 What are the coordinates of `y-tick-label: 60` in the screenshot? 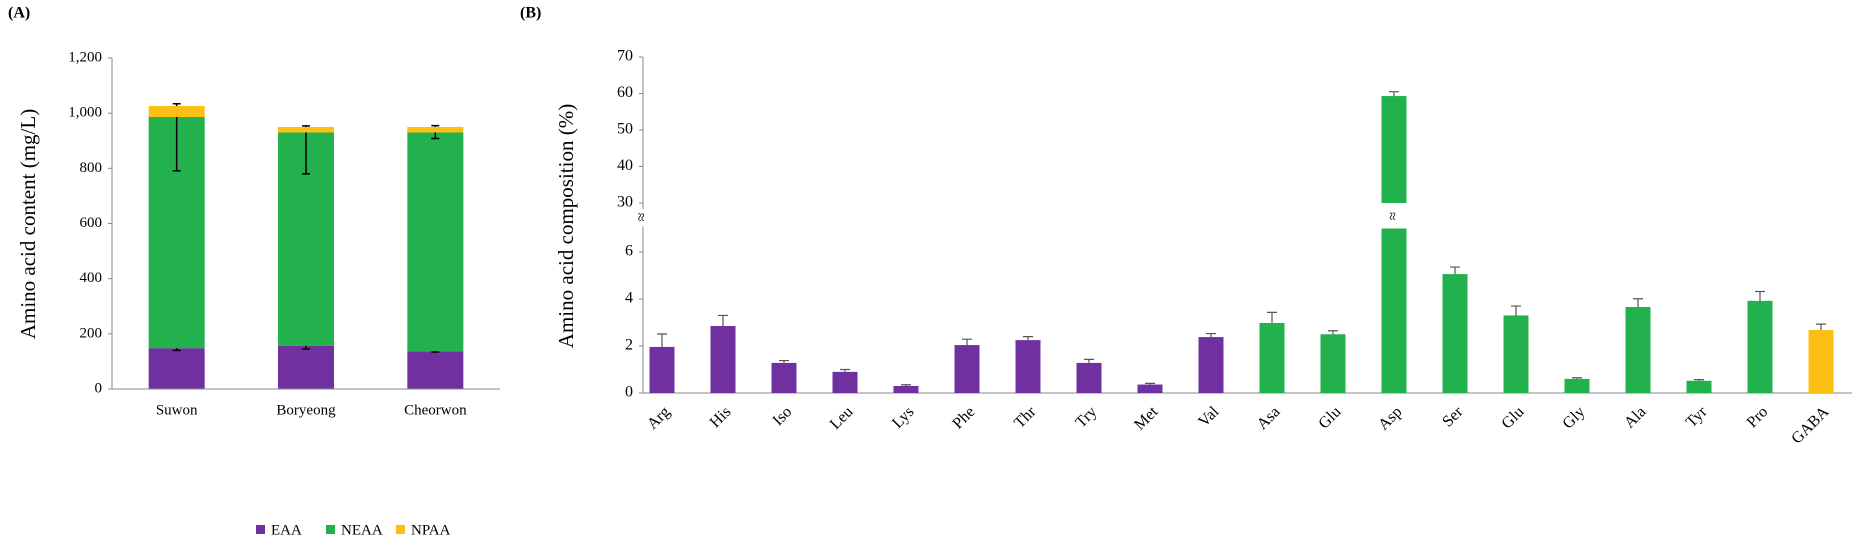 It's located at (625, 92).